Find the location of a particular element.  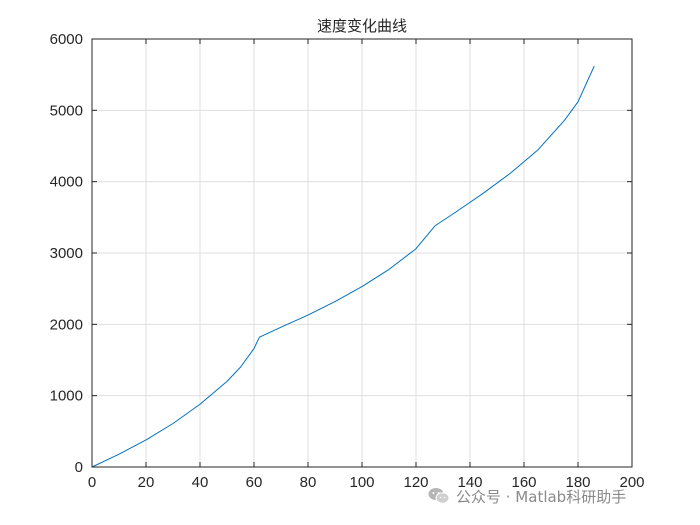

y-tick-label: 3000 is located at coordinates (66, 253).